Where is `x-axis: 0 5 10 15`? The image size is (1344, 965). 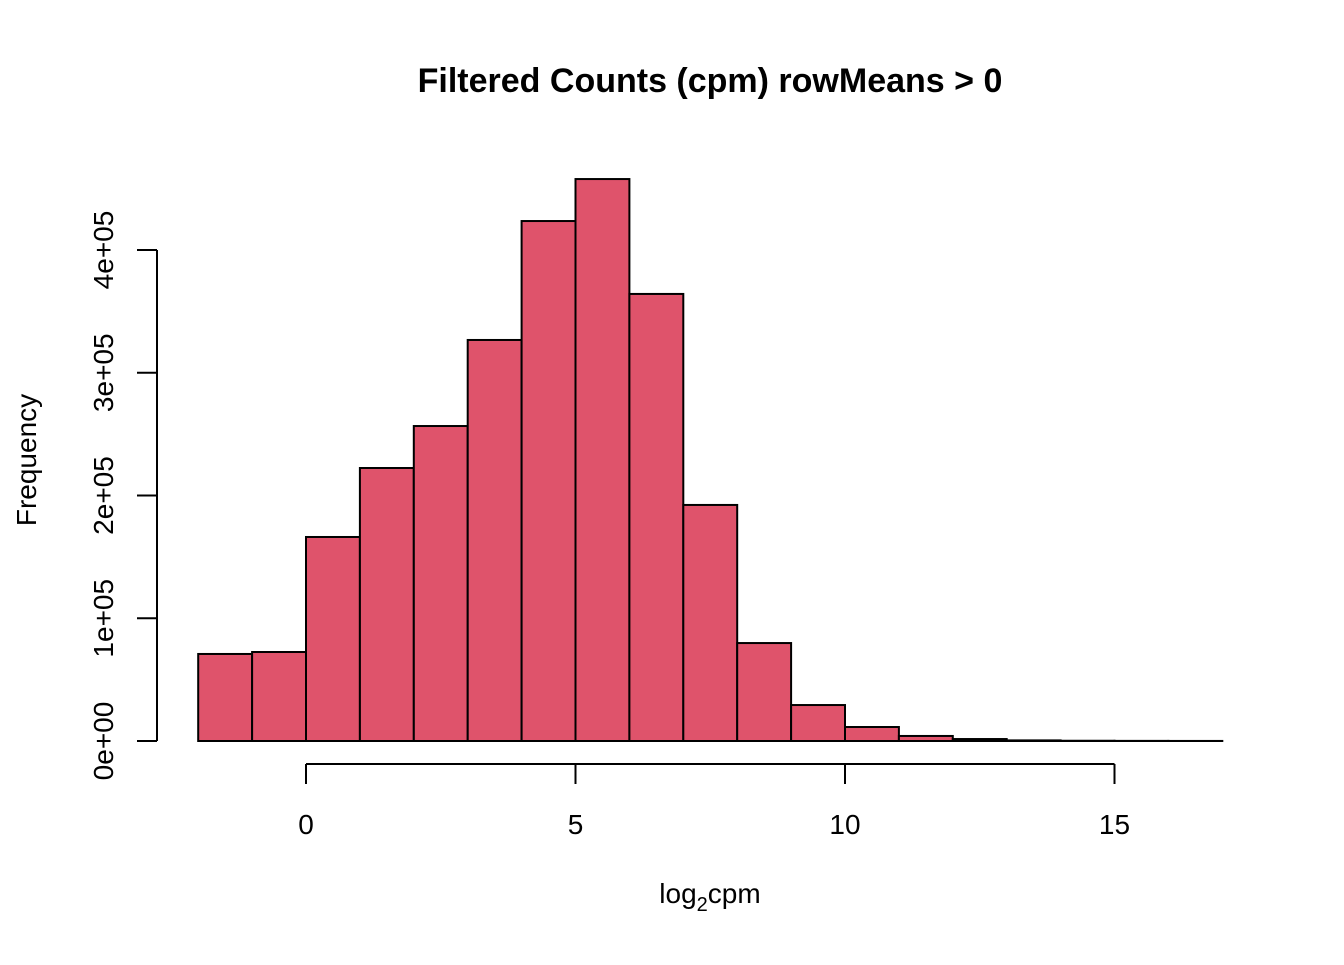 x-axis: 0 5 10 15 is located at coordinates (714, 802).